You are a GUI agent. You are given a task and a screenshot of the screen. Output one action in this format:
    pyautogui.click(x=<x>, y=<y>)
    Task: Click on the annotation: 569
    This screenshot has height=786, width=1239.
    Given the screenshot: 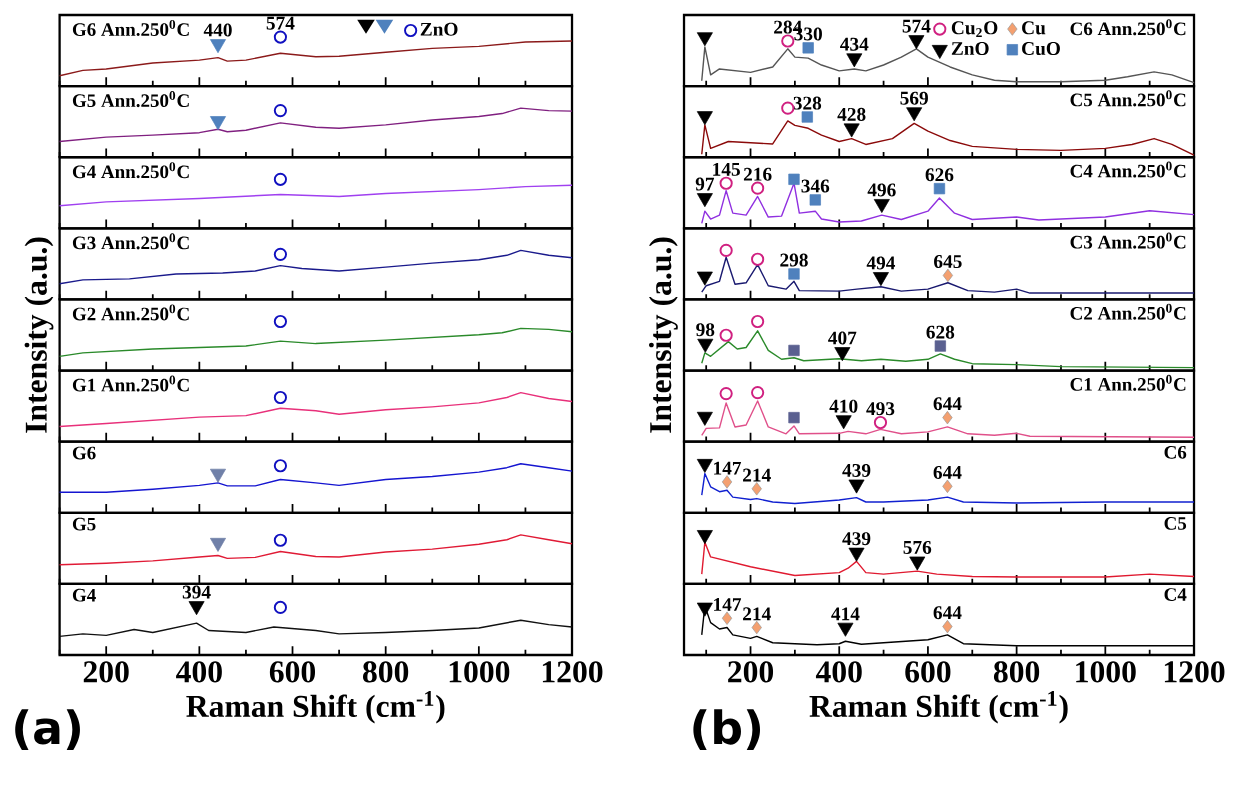 What is the action you would take?
    pyautogui.click(x=914, y=98)
    